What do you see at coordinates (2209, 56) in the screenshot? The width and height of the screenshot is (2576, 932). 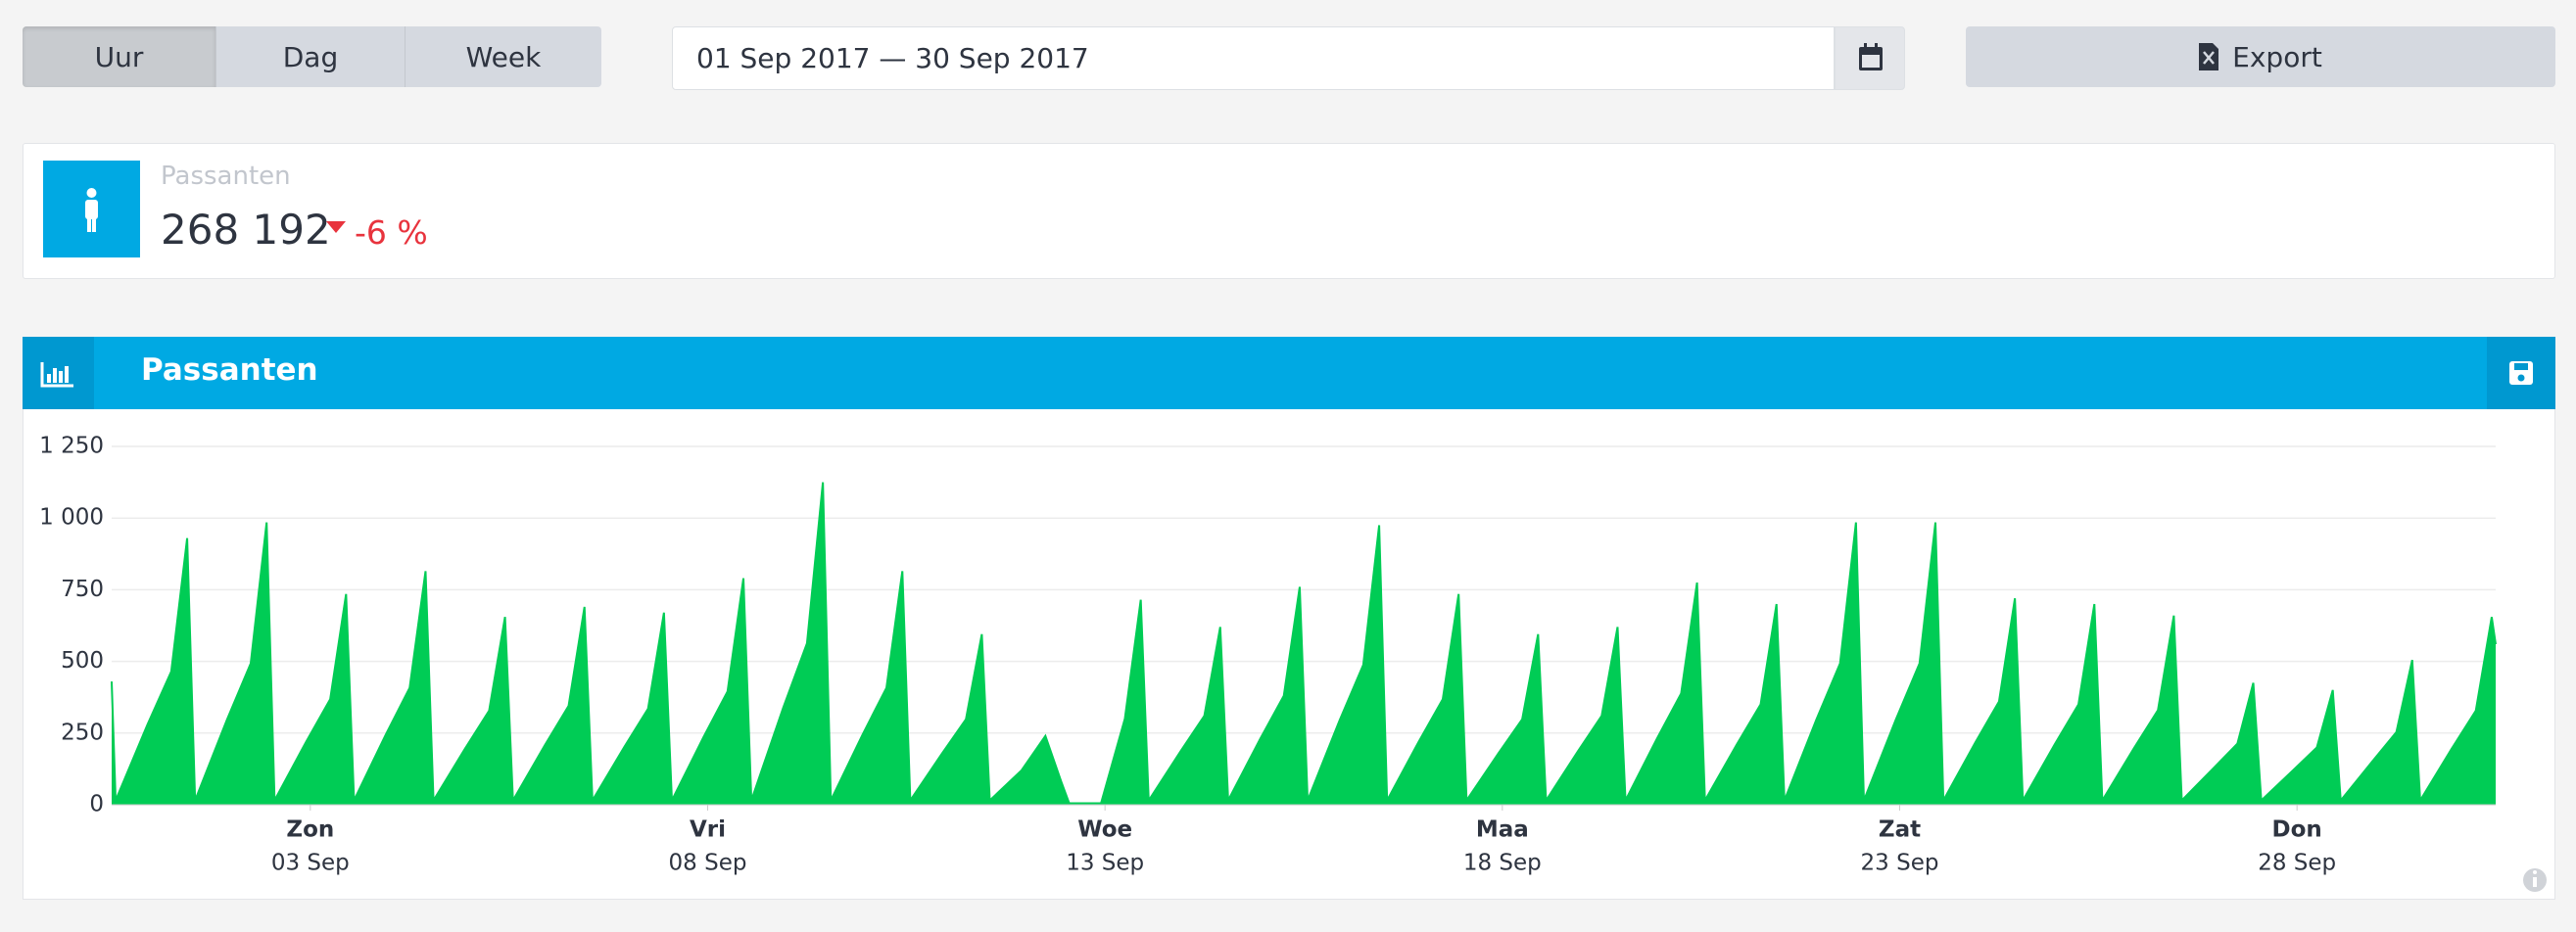 I see `file-icon` at bounding box center [2209, 56].